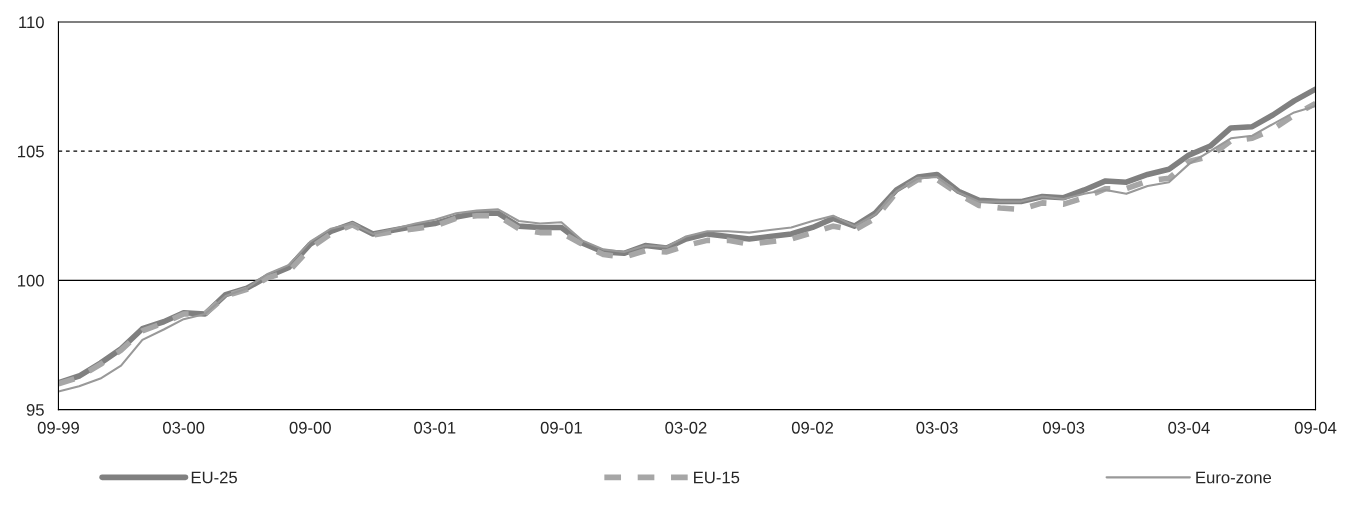 This screenshot has height=512, width=1359. Describe the element at coordinates (1315, 427) in the screenshot. I see `x-tick-label: 09-04` at that location.